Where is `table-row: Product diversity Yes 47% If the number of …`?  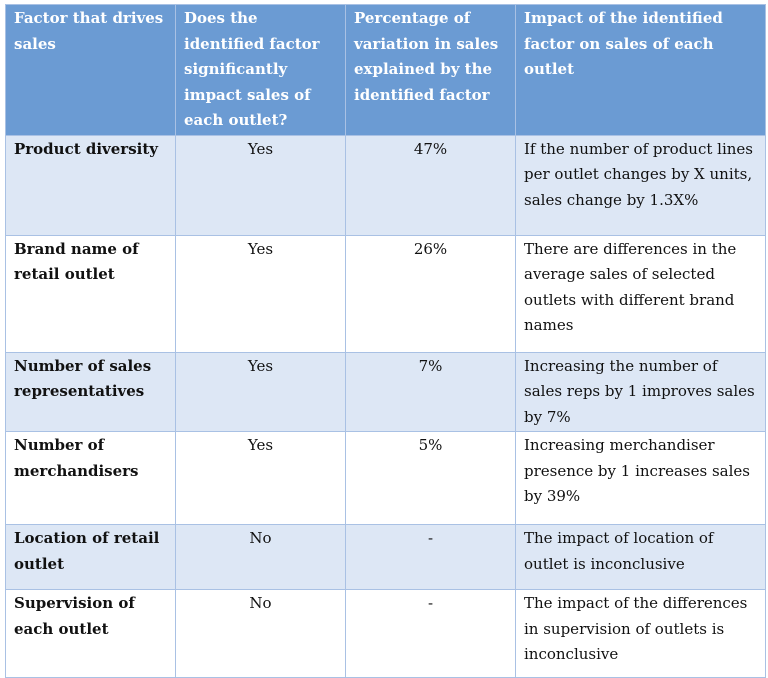
table-row: Product diversity Yes 47% If the number of … is located at coordinates (385, 185).